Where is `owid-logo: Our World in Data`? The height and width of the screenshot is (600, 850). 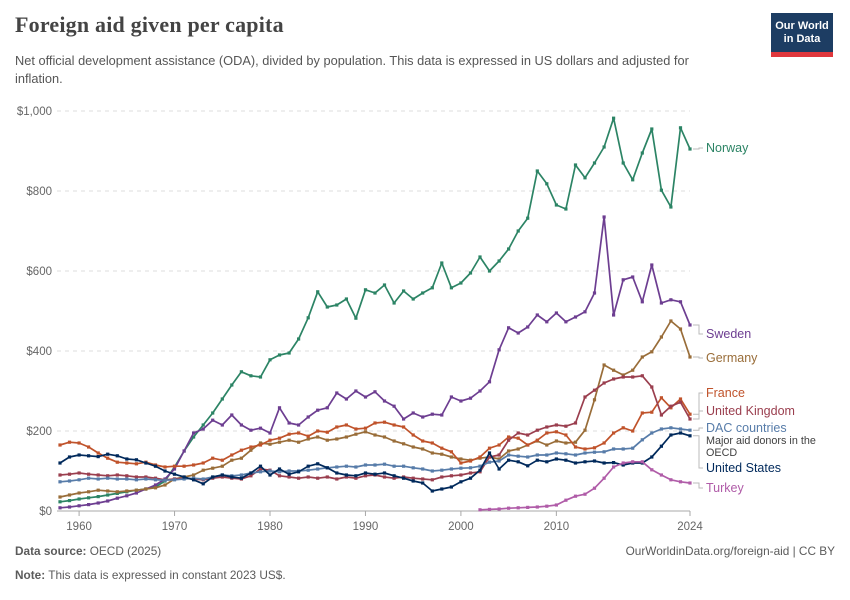 owid-logo: Our World in Data is located at coordinates (802, 35).